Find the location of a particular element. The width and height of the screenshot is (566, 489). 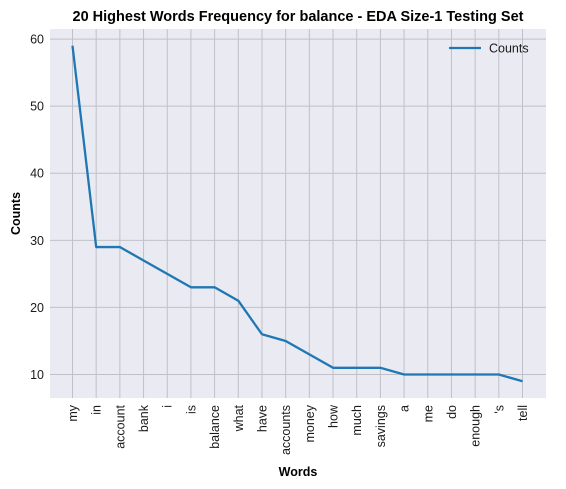

x-tick-label: bank is located at coordinates (144, 418).